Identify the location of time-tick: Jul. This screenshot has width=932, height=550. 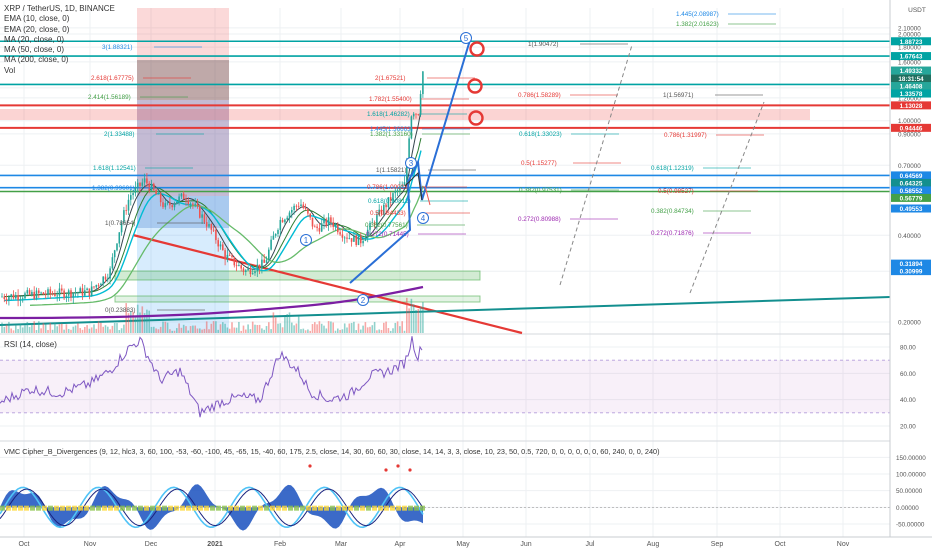
(590, 544).